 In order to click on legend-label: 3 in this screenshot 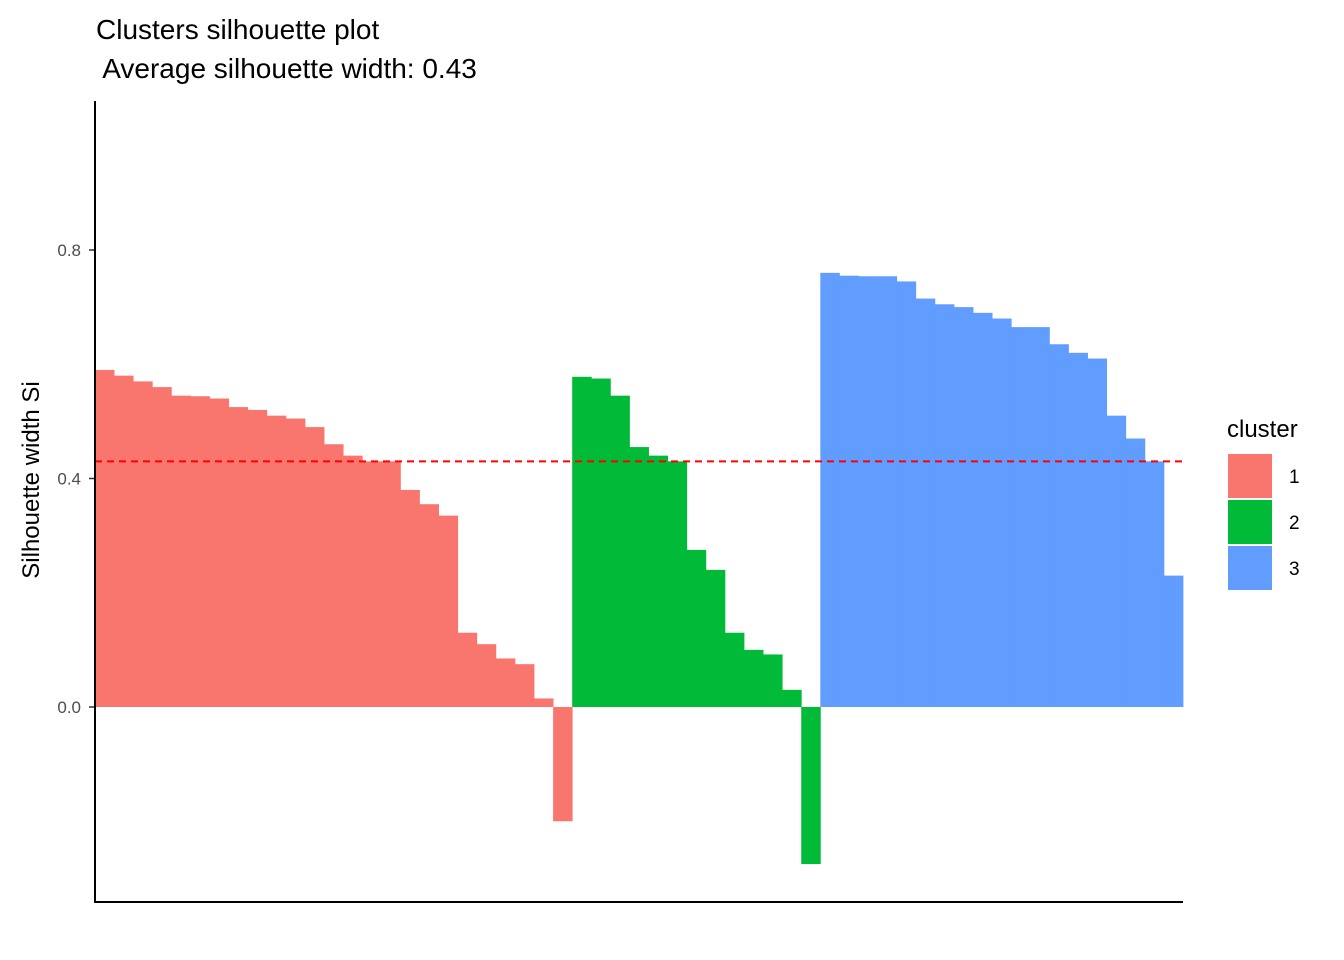, I will do `click(1294, 569)`.